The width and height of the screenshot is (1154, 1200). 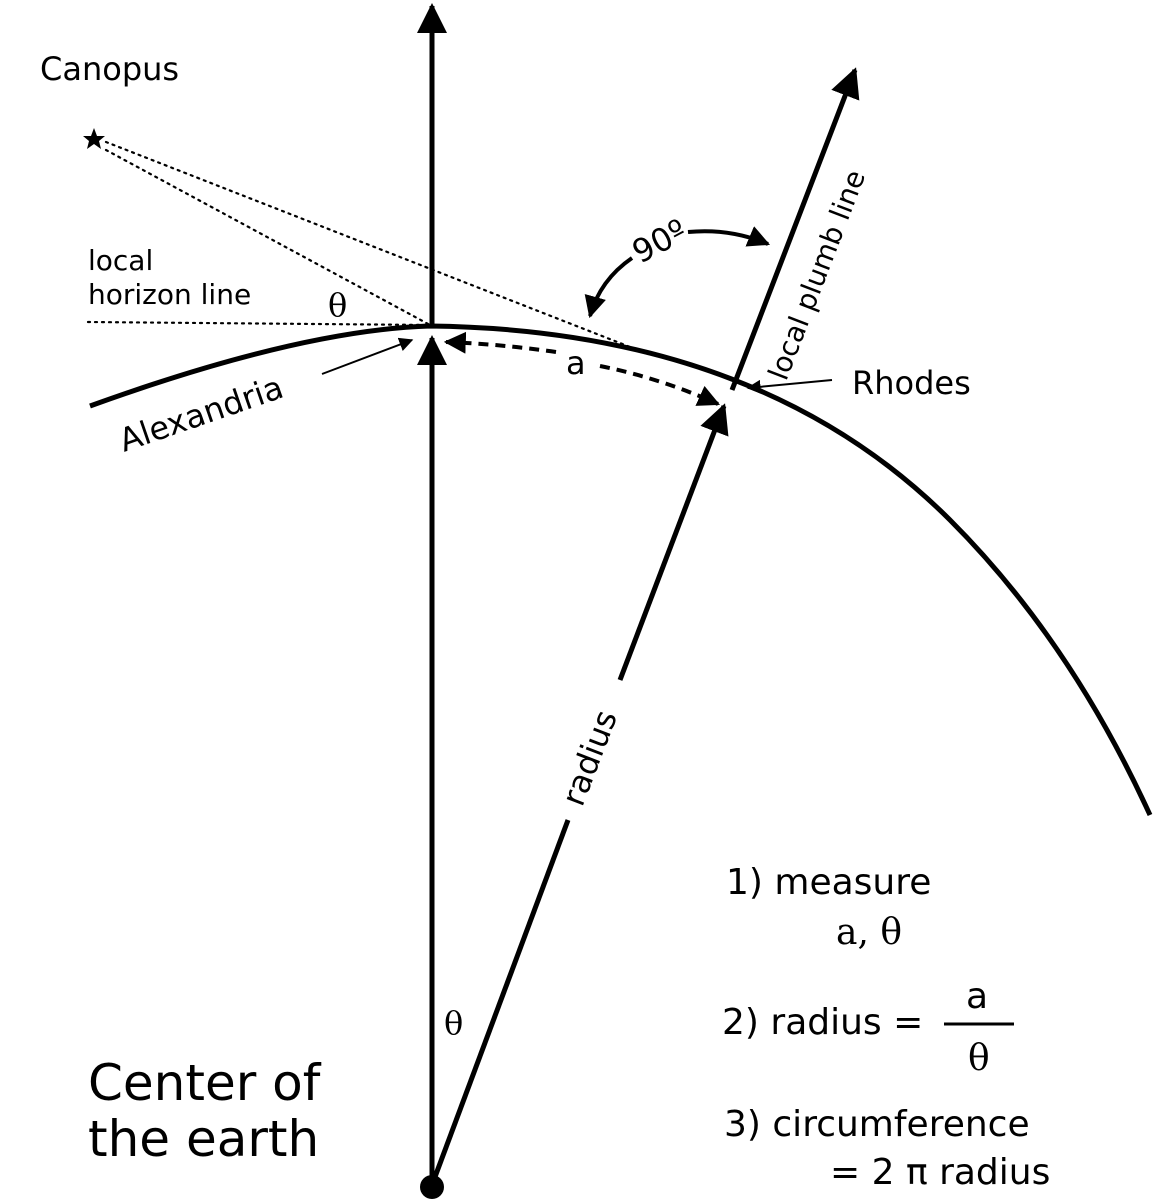 What do you see at coordinates (977, 996) in the screenshot?
I see `step2-numerator: a` at bounding box center [977, 996].